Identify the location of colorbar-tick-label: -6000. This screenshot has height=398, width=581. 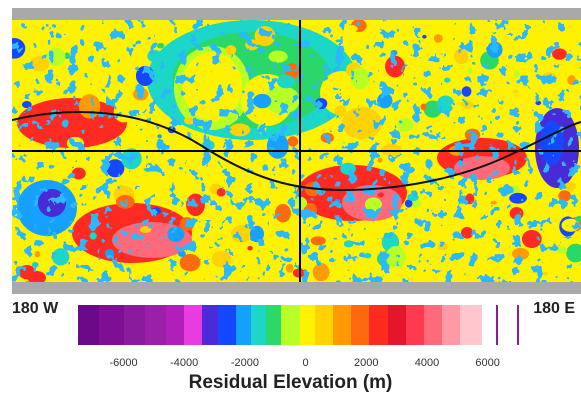
(123, 363).